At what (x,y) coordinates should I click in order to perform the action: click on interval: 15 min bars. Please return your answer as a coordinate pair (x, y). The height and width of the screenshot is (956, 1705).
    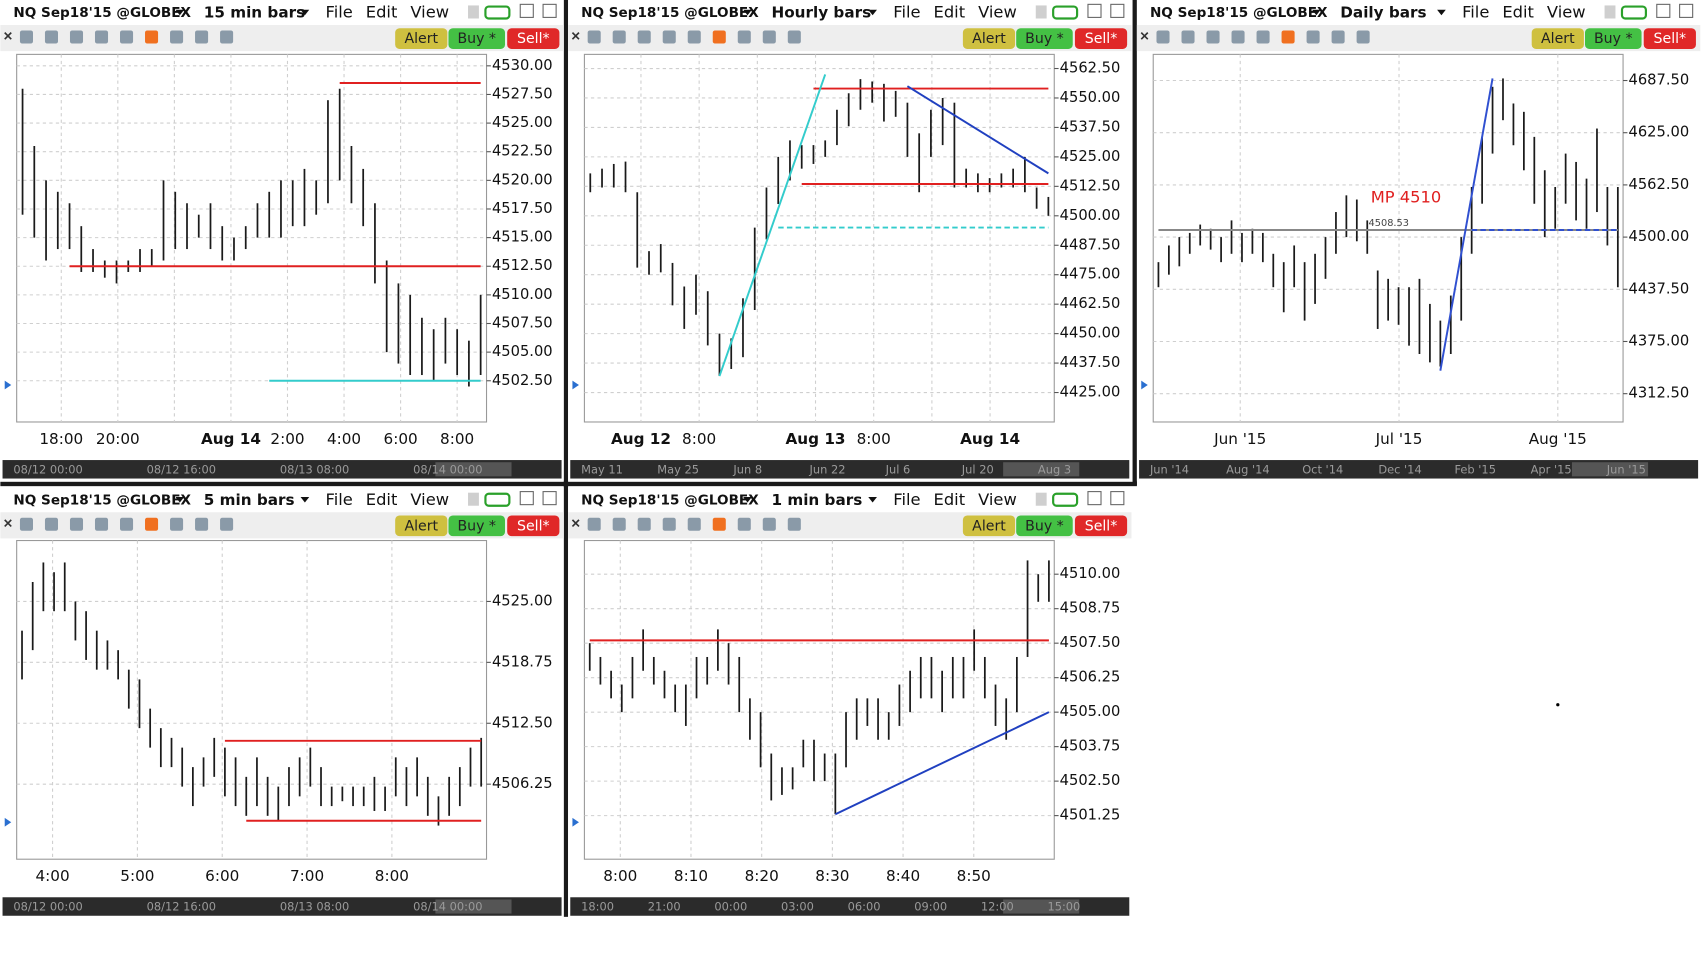
    Looking at the image, I should click on (254, 13).